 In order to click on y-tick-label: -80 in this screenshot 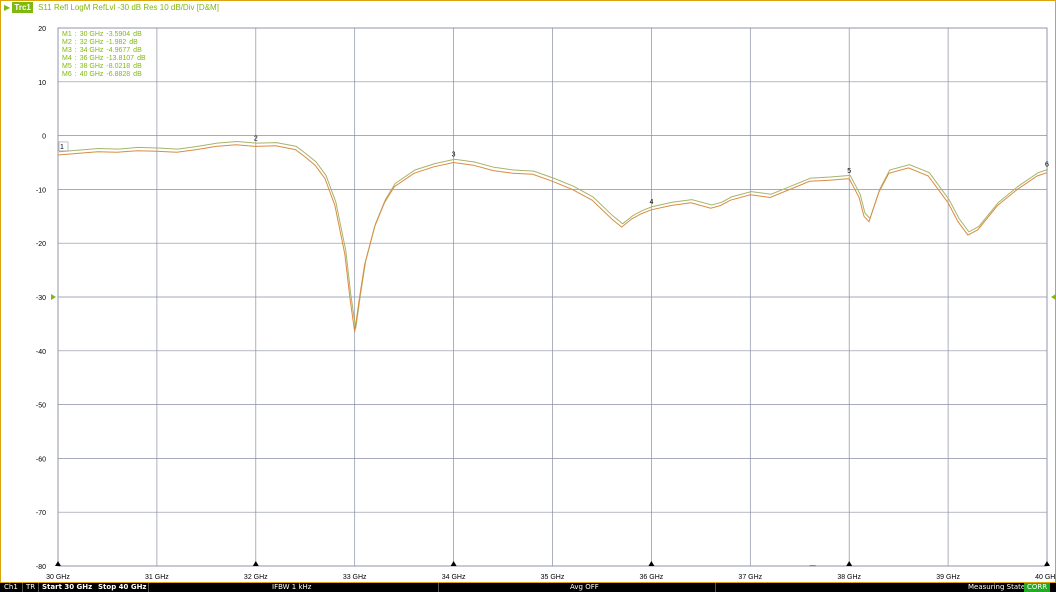, I will do `click(41, 567)`.